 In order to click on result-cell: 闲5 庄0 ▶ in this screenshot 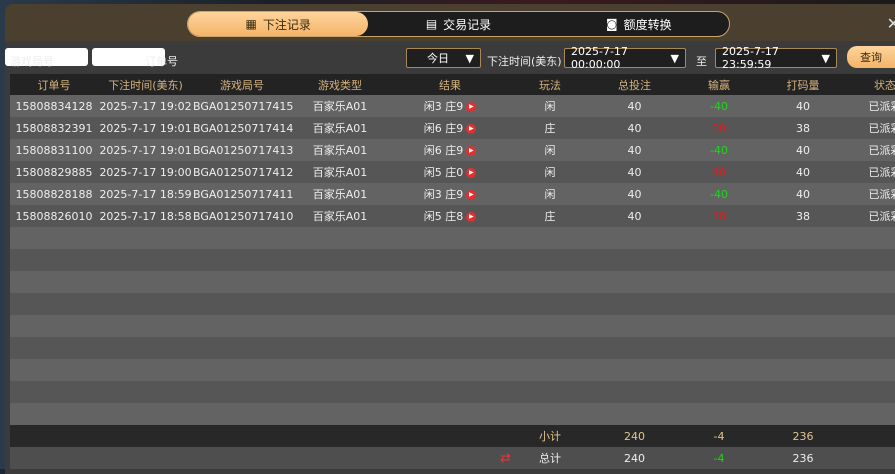, I will do `click(450, 172)`.